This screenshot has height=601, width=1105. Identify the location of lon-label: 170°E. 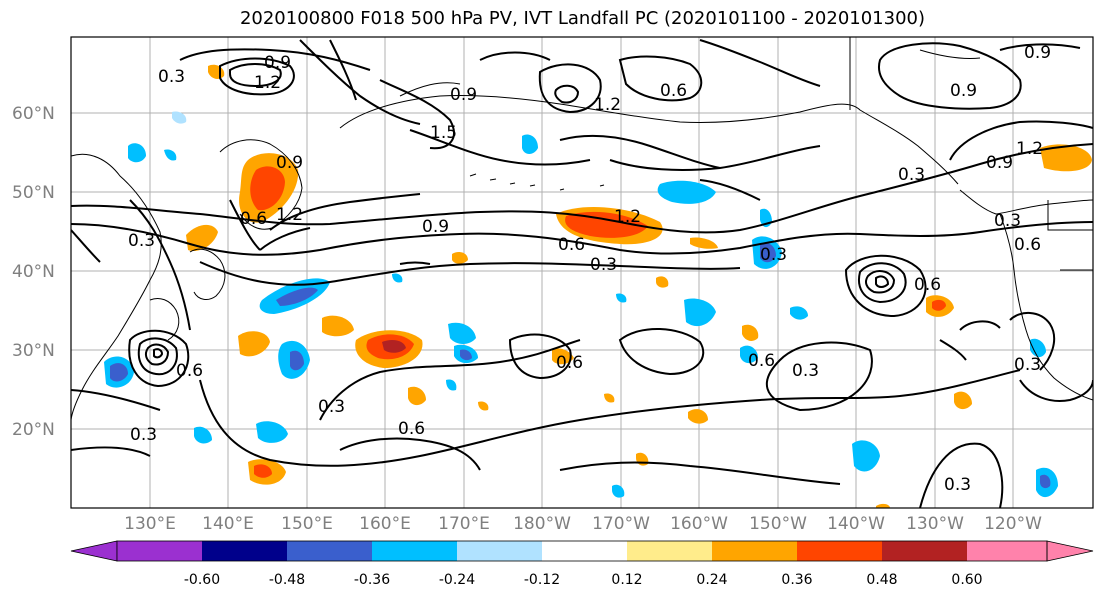
(464, 524).